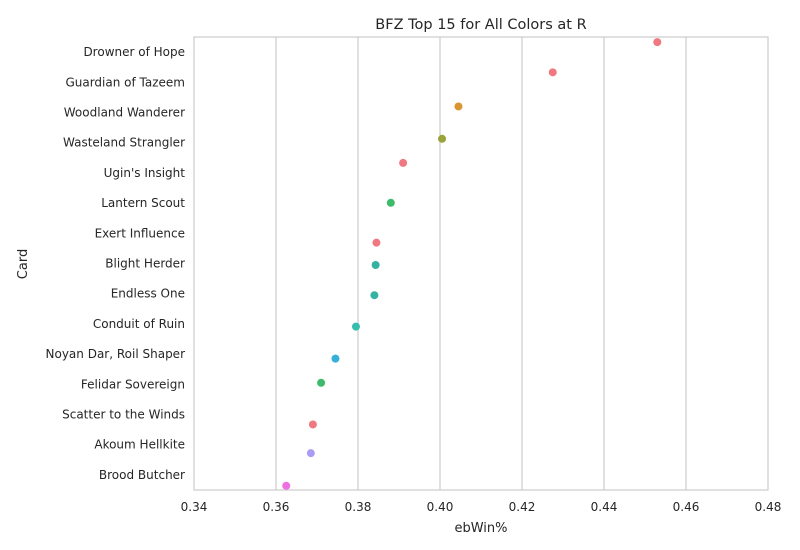 The width and height of the screenshot is (800, 550). Describe the element at coordinates (480, 25) in the screenshot. I see `chart-title: BFZ Top 15 for All Colors at R` at that location.